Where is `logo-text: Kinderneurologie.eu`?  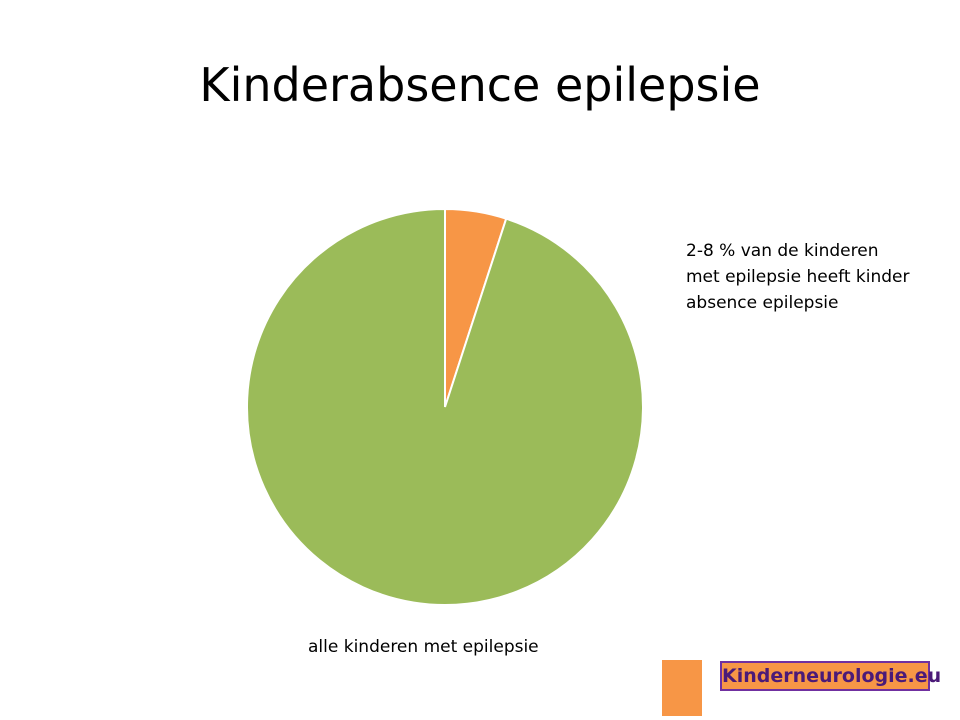 logo-text: Kinderneurologie.eu is located at coordinates (830, 676).